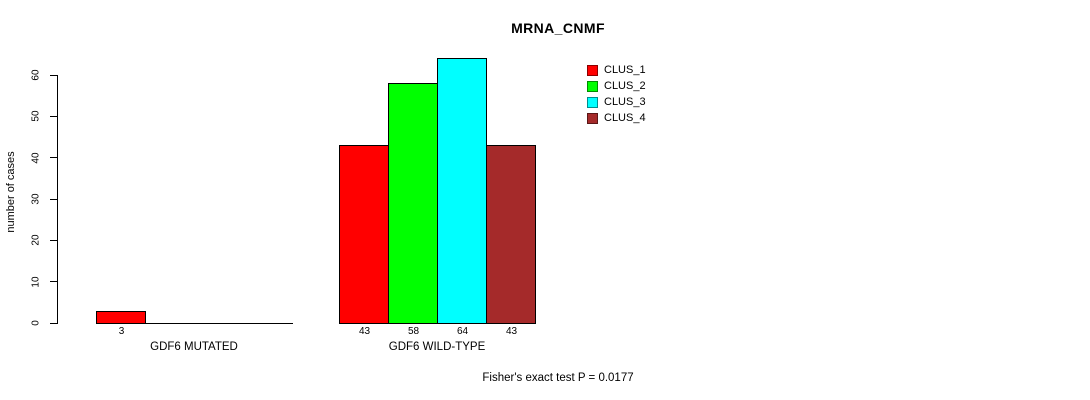 This screenshot has height=400, width=1090. Describe the element at coordinates (194, 323) in the screenshot. I see `group-baseline` at that location.